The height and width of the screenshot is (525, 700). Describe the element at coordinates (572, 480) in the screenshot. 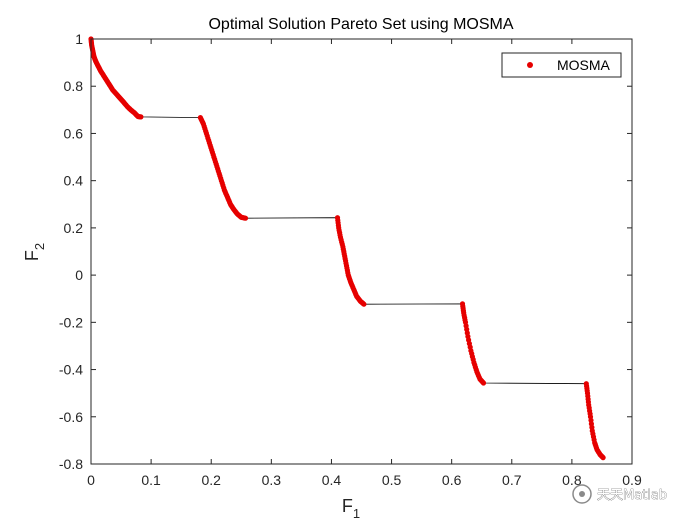

I see `x-tick-label: 0.8` at that location.